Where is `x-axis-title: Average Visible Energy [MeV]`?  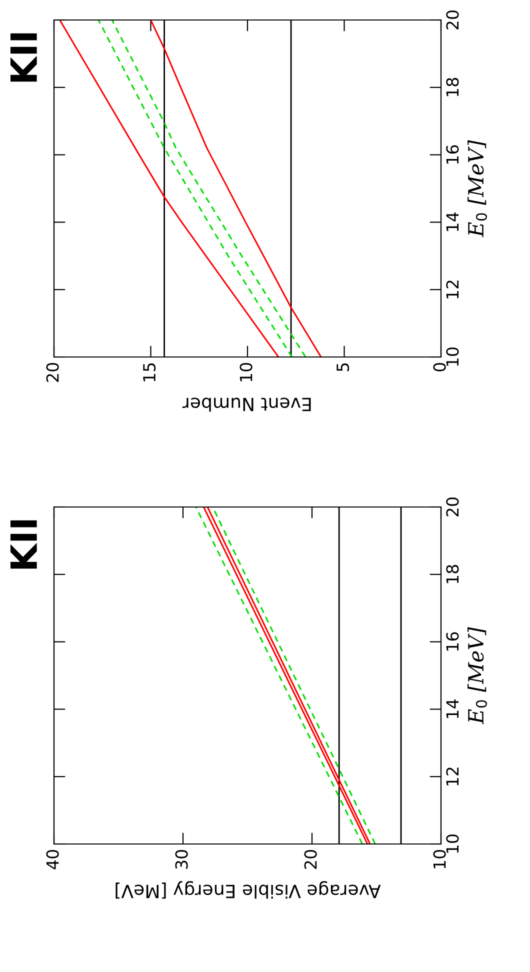
x-axis-title: Average Visible Energy [MeV] is located at coordinates (248, 890).